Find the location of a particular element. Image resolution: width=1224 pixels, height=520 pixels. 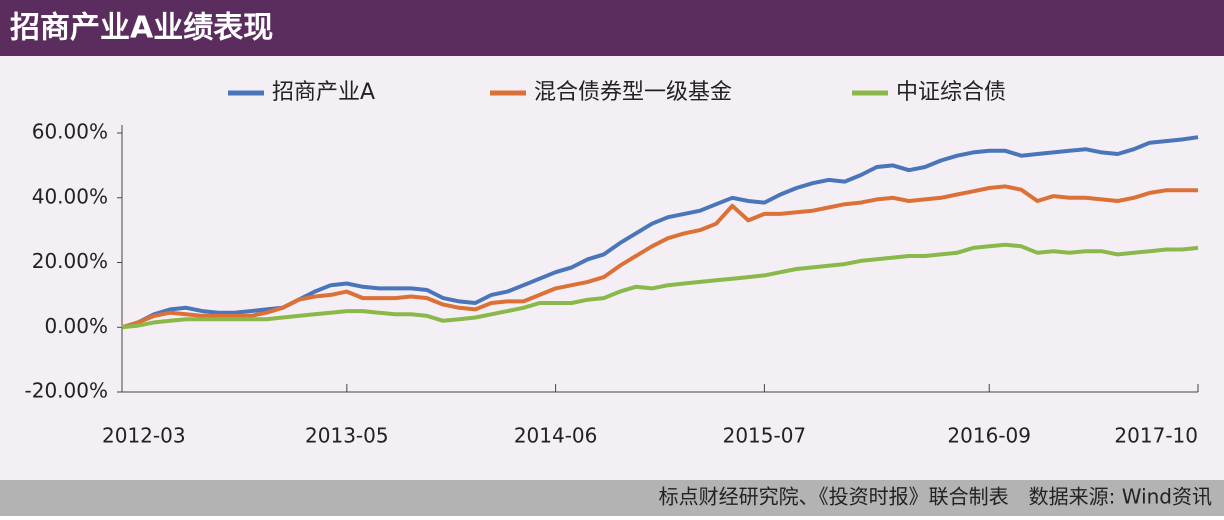

legend-label: 中证综合债 is located at coordinates (951, 92).